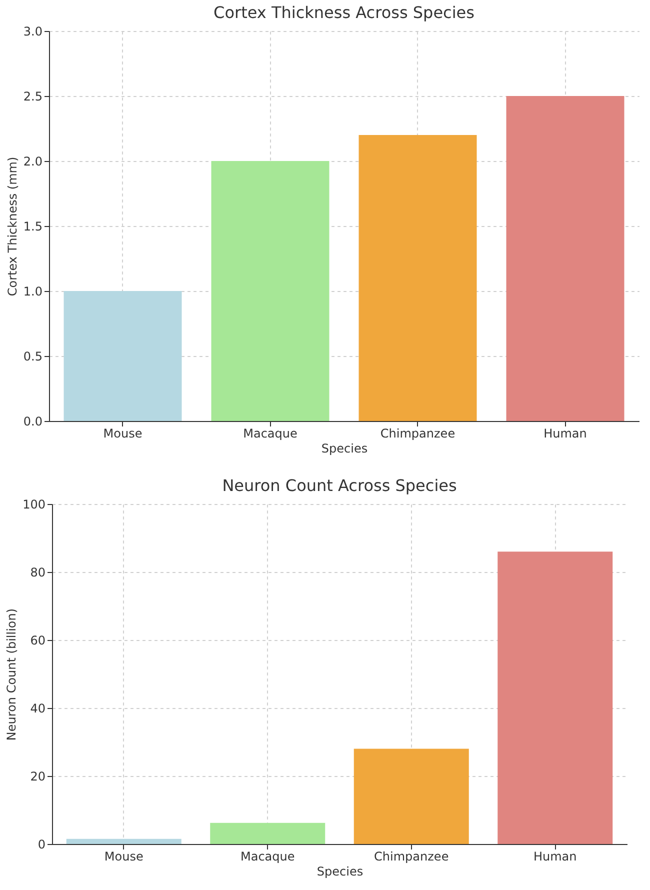  I want to click on y-tick-label: 0, so click(42, 845).